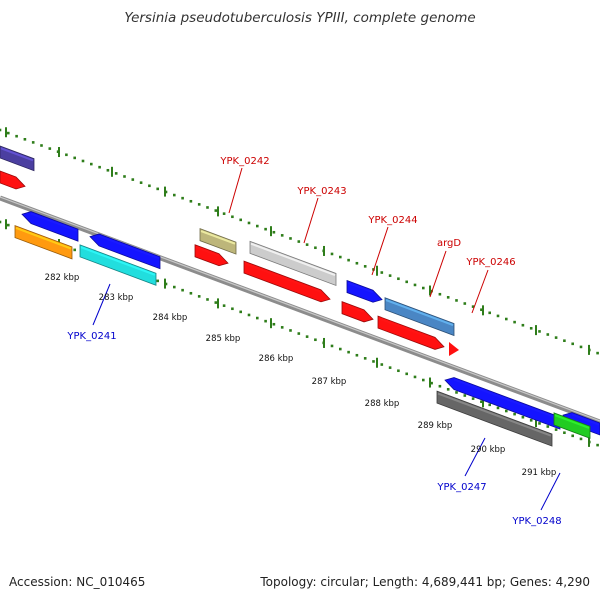  I want to click on tick-label: 289 kbp, so click(435, 426).